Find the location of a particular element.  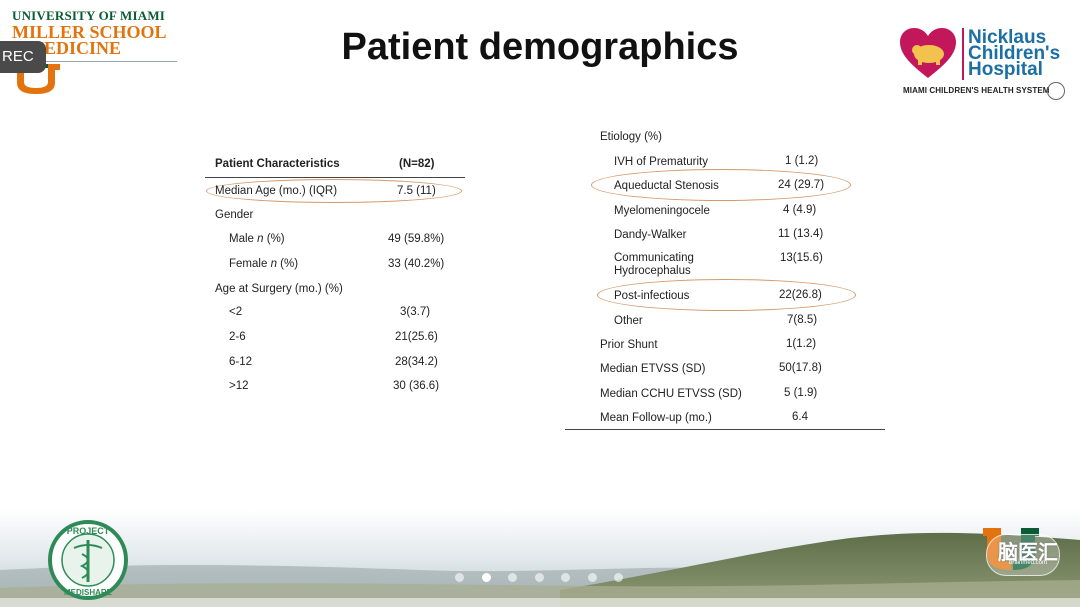

right-row-value: 11 (13.4) is located at coordinates (801, 234).